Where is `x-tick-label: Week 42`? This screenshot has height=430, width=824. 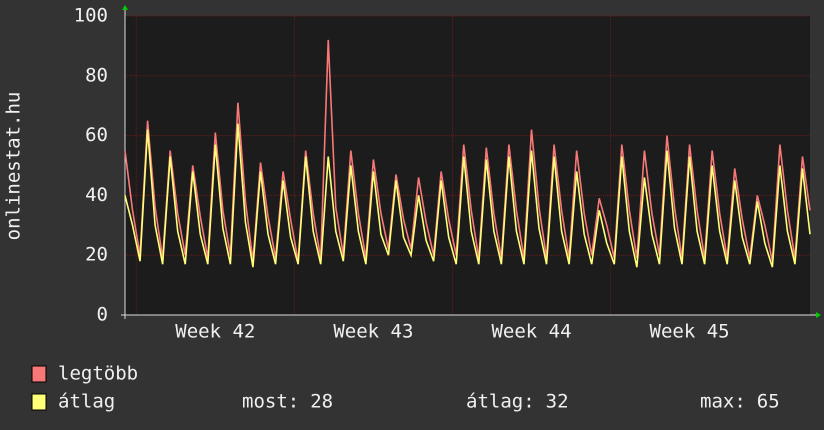
x-tick-label: Week 42 is located at coordinates (215, 332).